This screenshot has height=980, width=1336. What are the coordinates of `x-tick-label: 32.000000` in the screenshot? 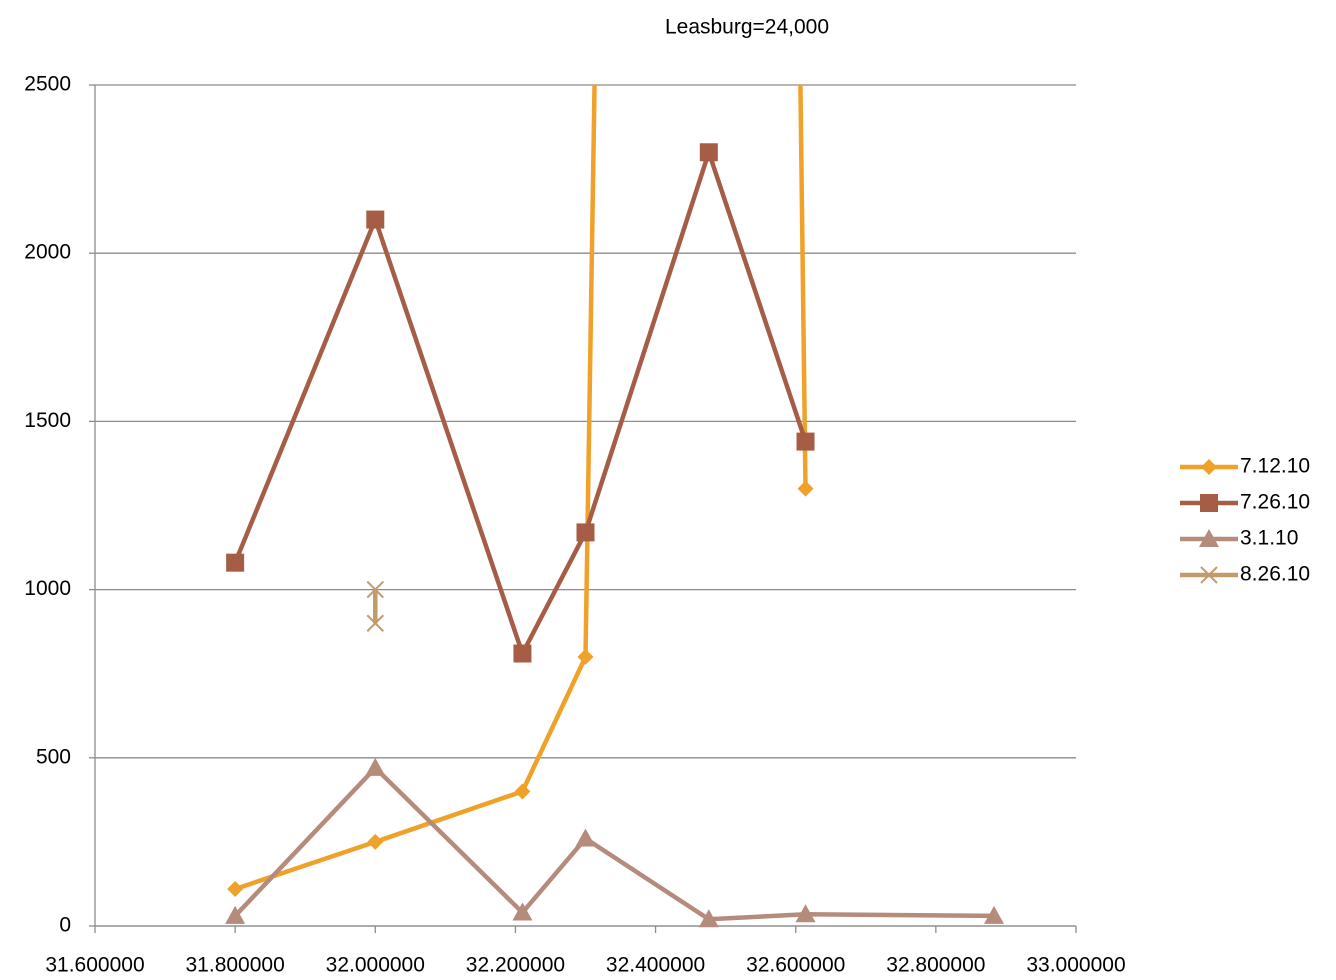 It's located at (375, 965).